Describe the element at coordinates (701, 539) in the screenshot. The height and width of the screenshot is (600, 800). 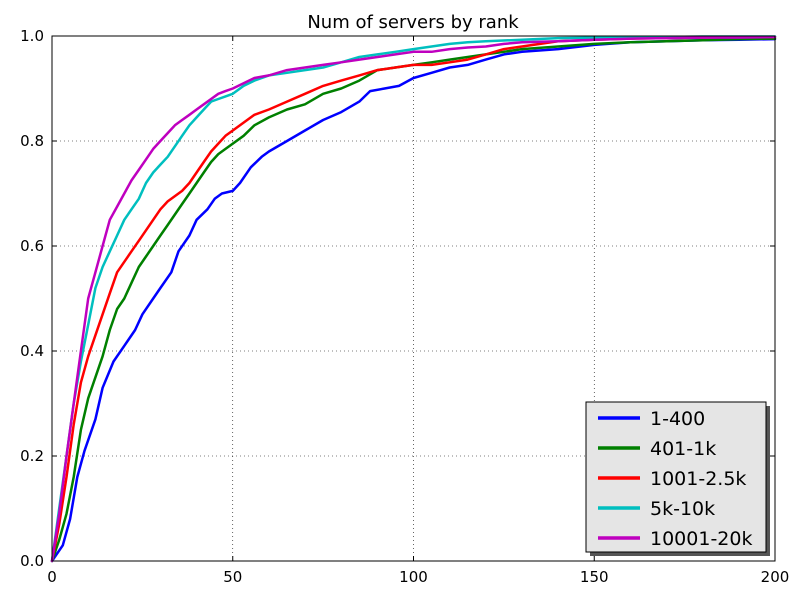
I see `legend-label: 10001-20k` at that location.